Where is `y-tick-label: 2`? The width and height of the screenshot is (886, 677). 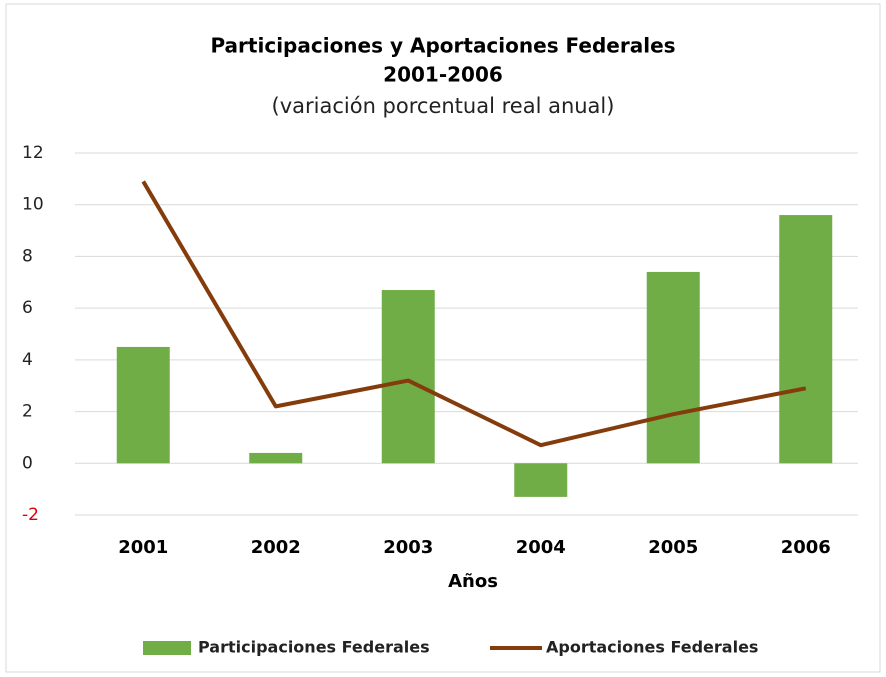
y-tick-label: 2 is located at coordinates (27, 412).